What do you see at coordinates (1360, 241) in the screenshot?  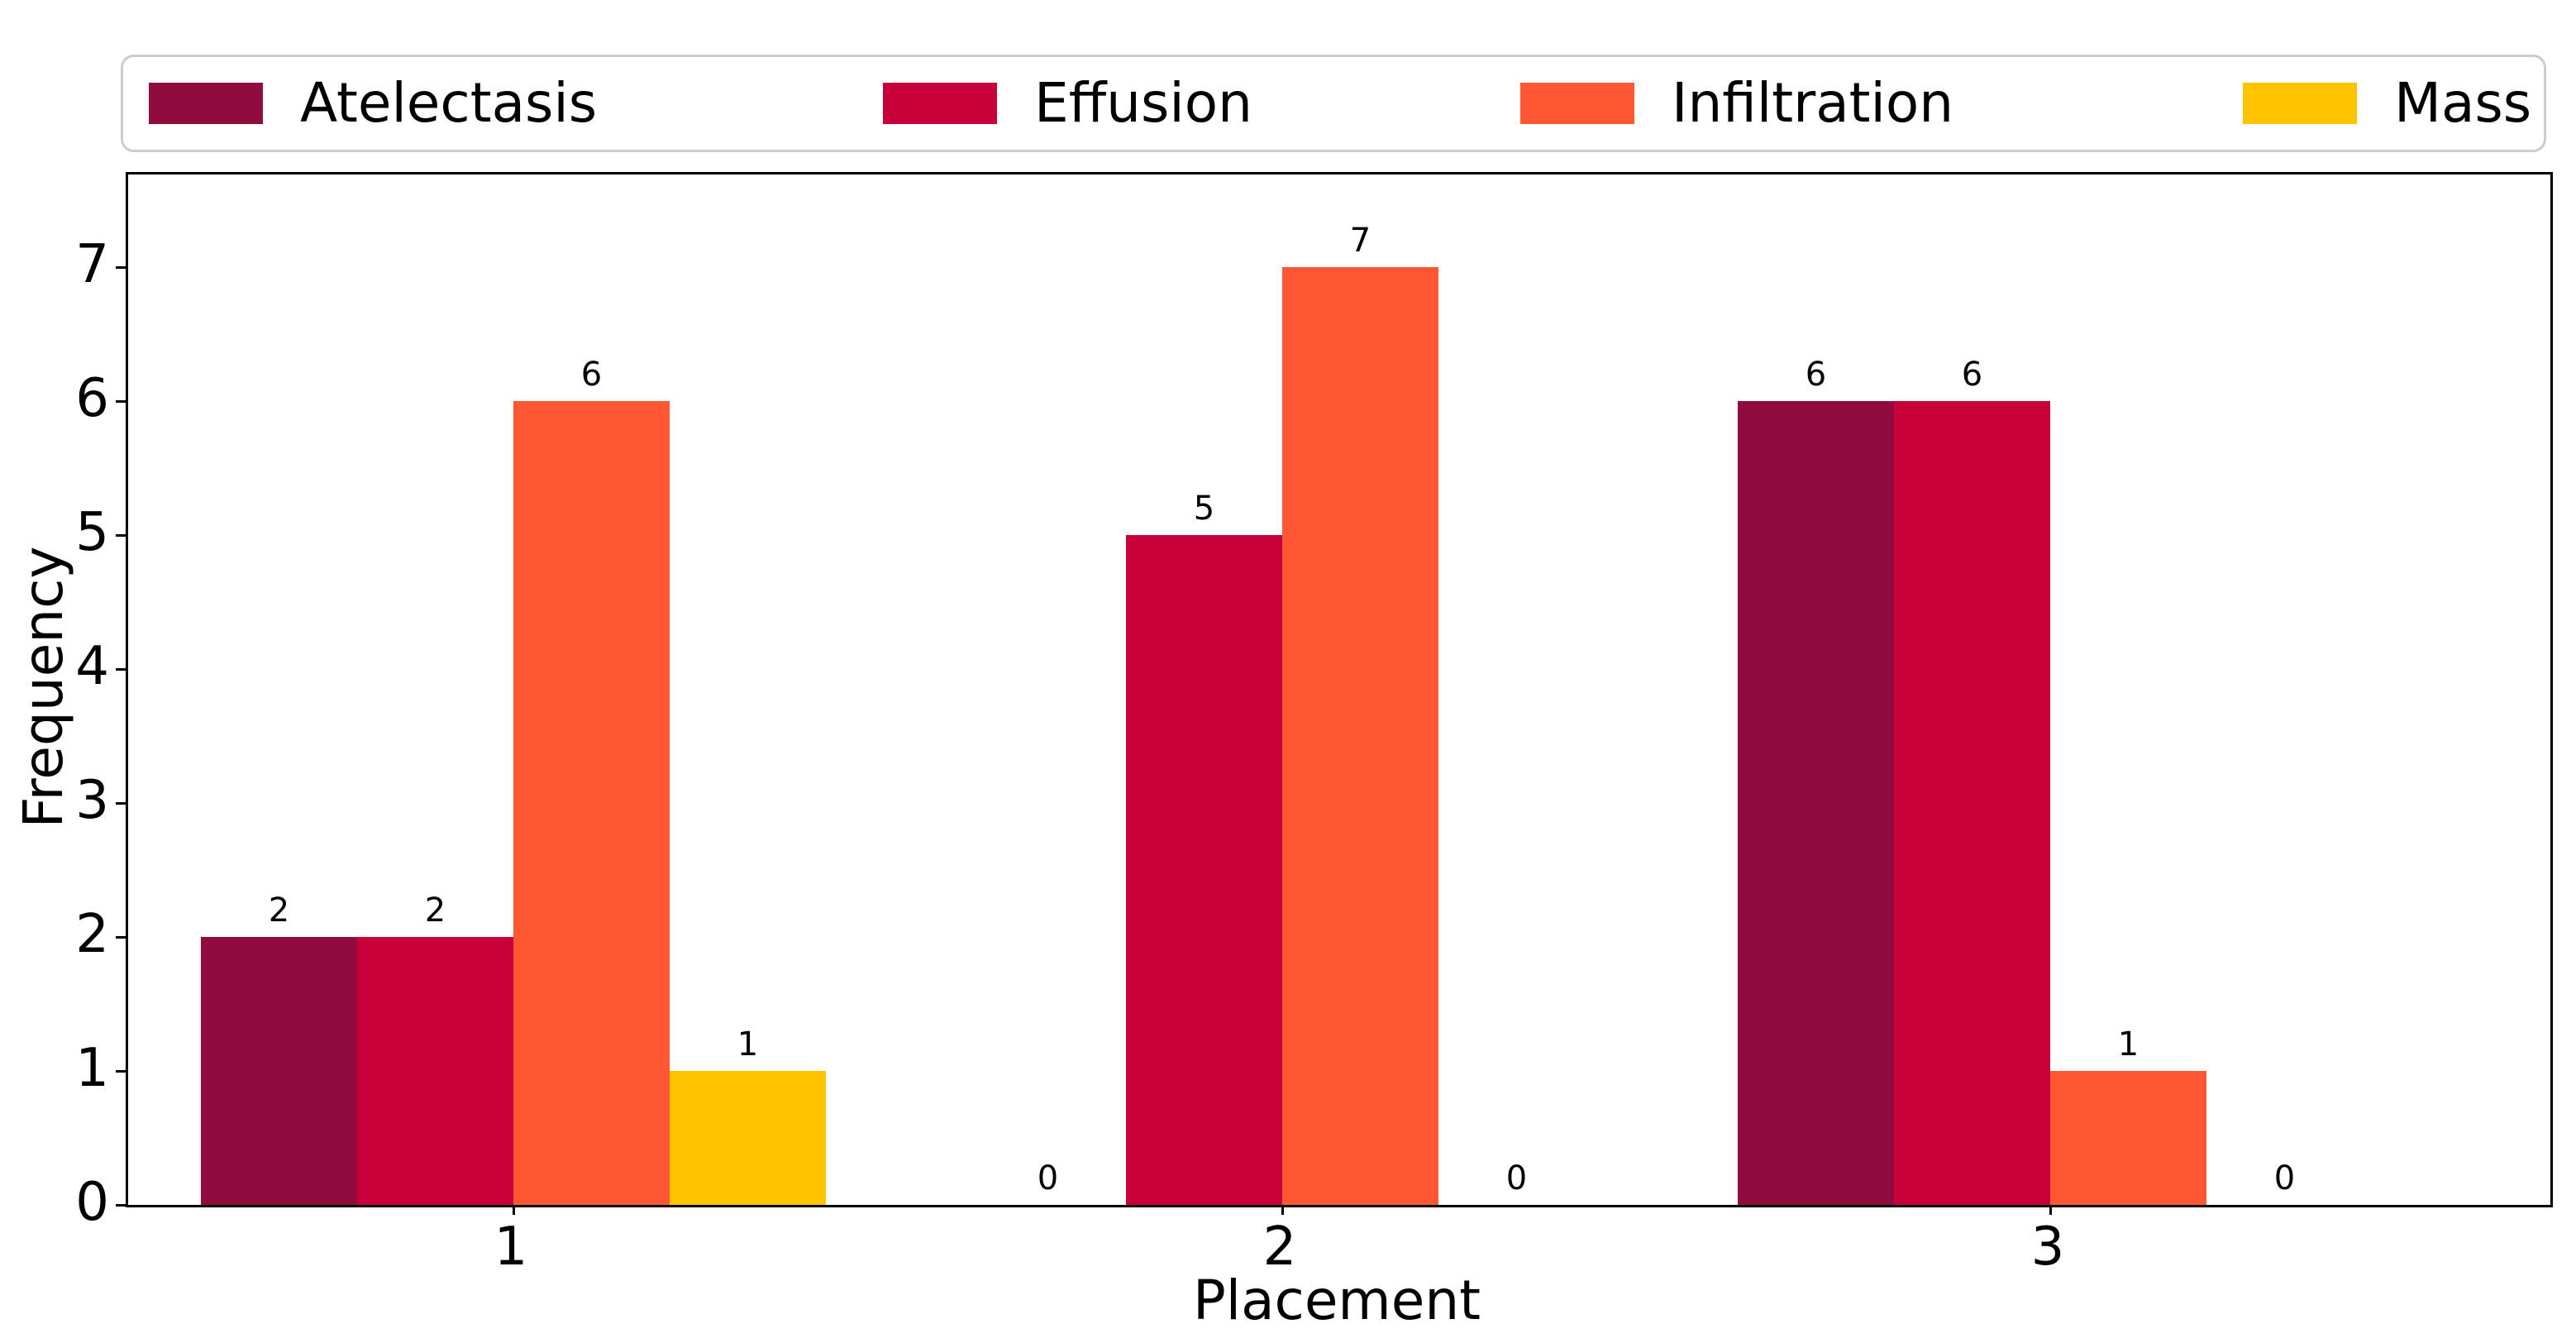 I see `bar-value-label: 7` at bounding box center [1360, 241].